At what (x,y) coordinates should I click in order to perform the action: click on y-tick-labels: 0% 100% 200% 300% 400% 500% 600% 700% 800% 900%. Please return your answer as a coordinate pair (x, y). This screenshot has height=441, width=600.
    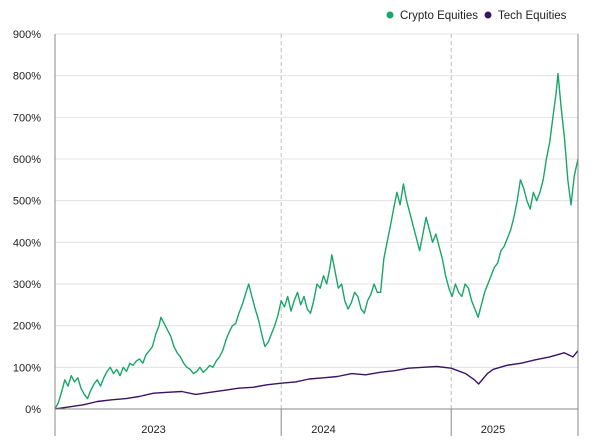
    Looking at the image, I should click on (27, 222).